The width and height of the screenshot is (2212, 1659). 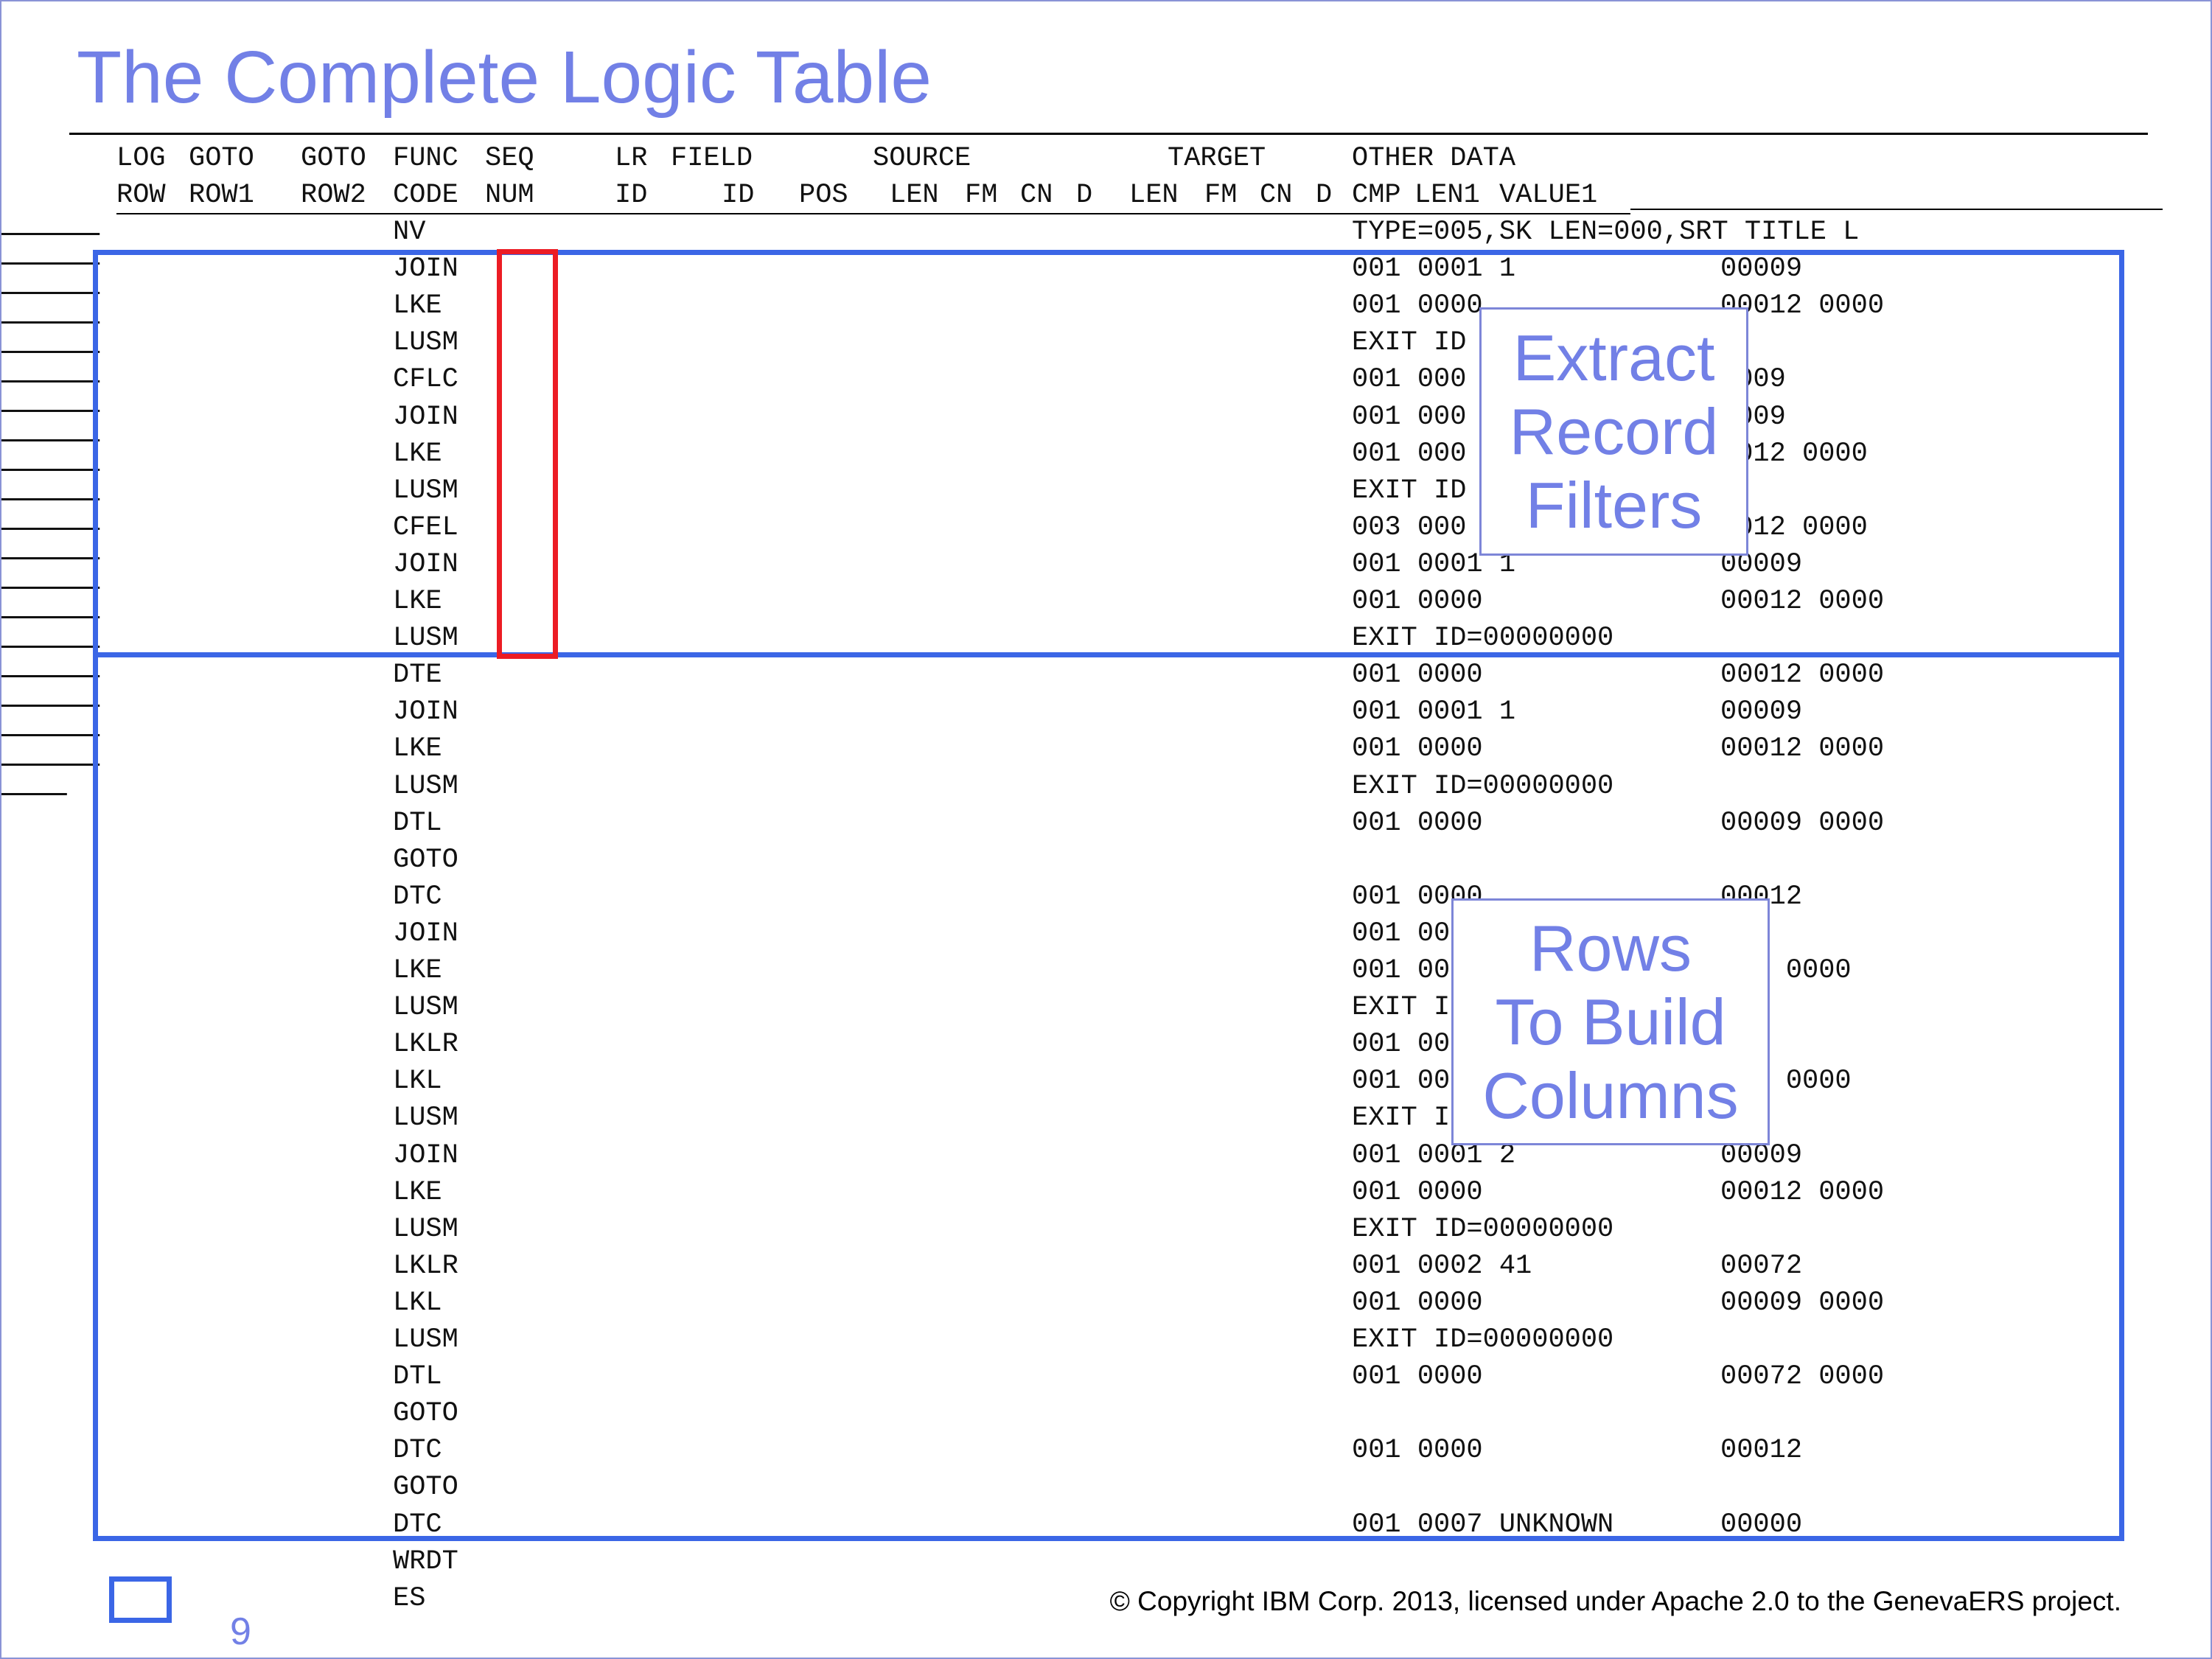 I want to click on cell-other: TYPE=005,SK LEN=000,SRT TITLE L, so click(x=1606, y=232).